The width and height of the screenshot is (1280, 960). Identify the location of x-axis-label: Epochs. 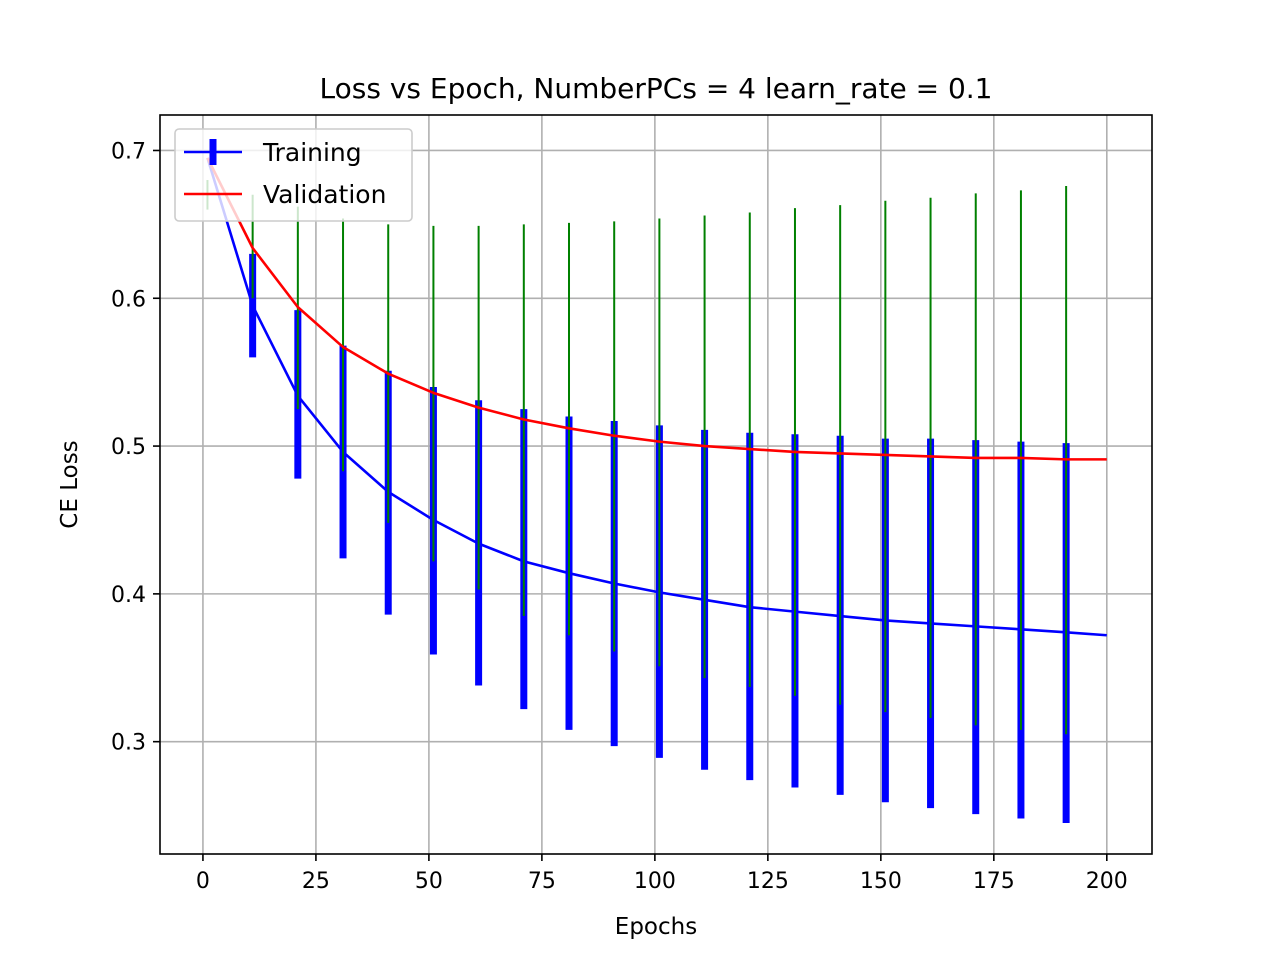
(656, 927).